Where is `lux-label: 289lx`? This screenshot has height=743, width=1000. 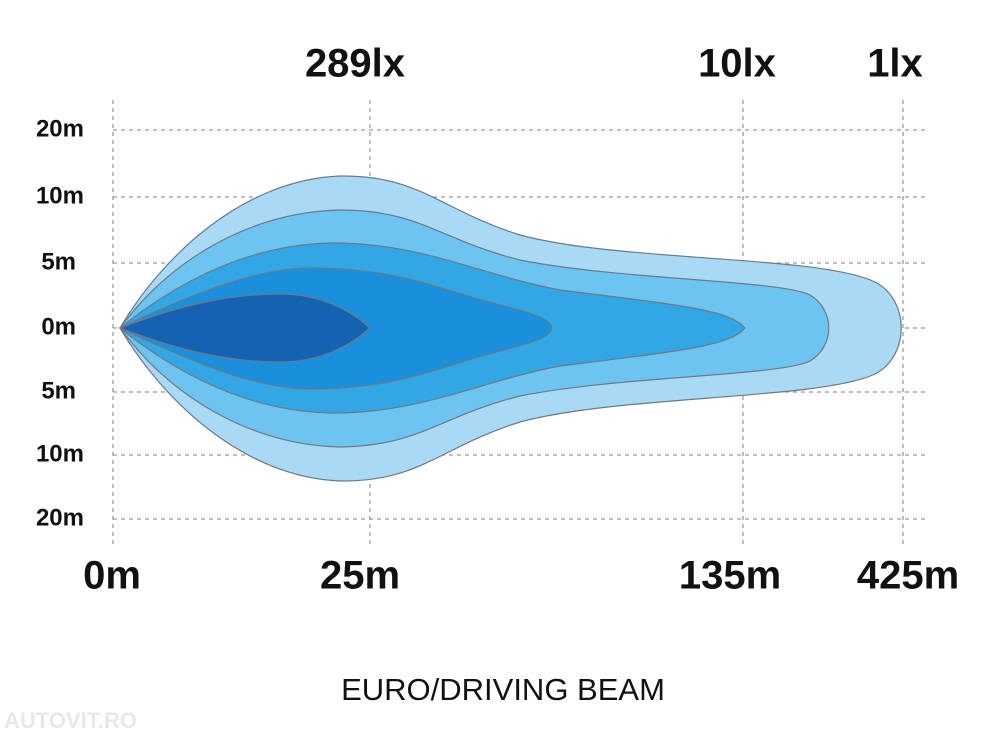 lux-label: 289lx is located at coordinates (355, 64).